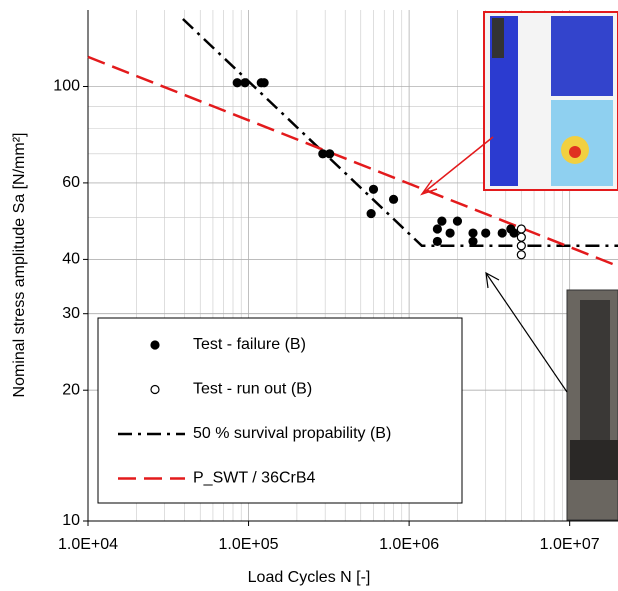  I want to click on legend-label: 50 % survival propability (B), so click(292, 433).